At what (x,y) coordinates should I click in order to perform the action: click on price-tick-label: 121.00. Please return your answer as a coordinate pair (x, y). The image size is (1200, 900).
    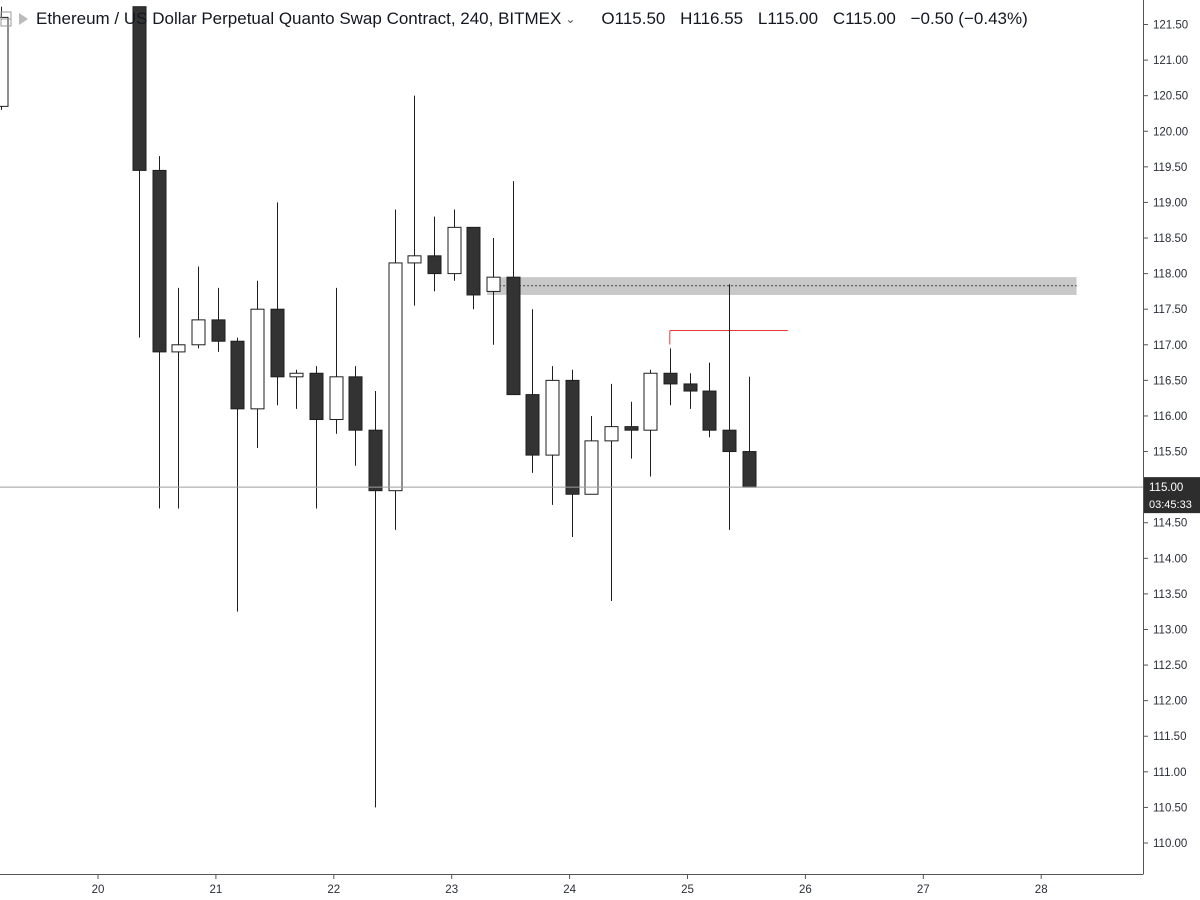
    Looking at the image, I should click on (1170, 61).